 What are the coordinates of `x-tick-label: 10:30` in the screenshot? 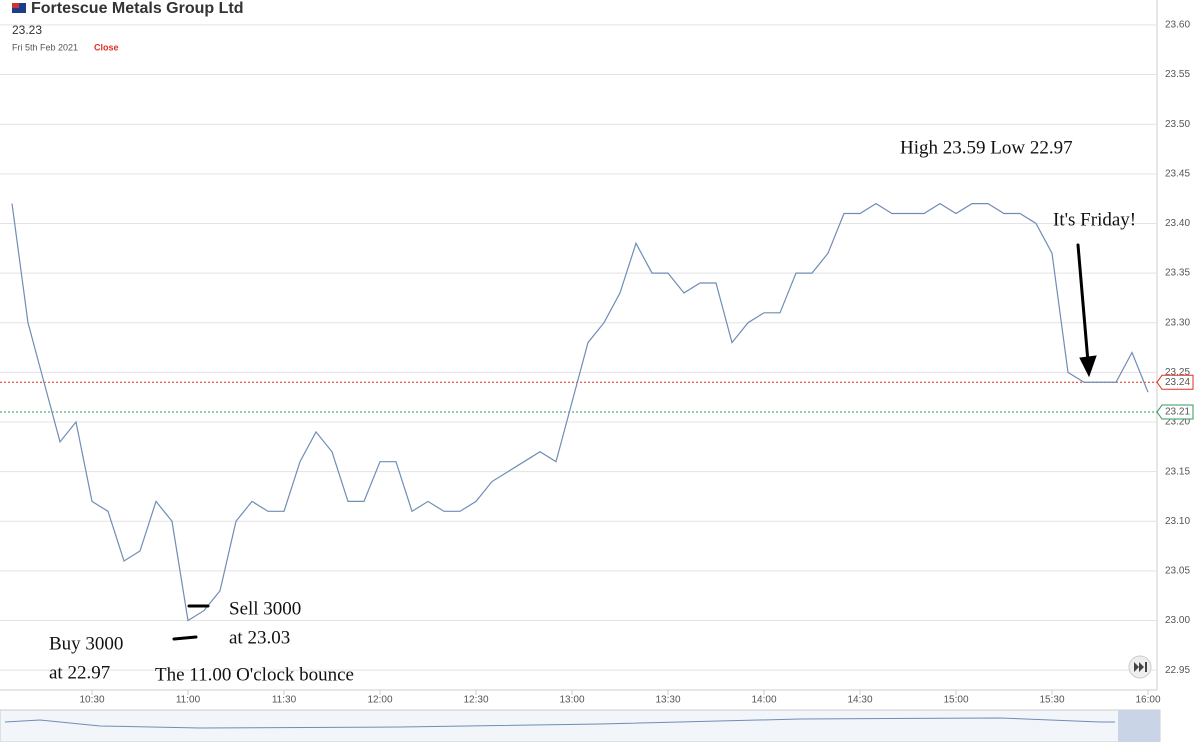 It's located at (91, 700).